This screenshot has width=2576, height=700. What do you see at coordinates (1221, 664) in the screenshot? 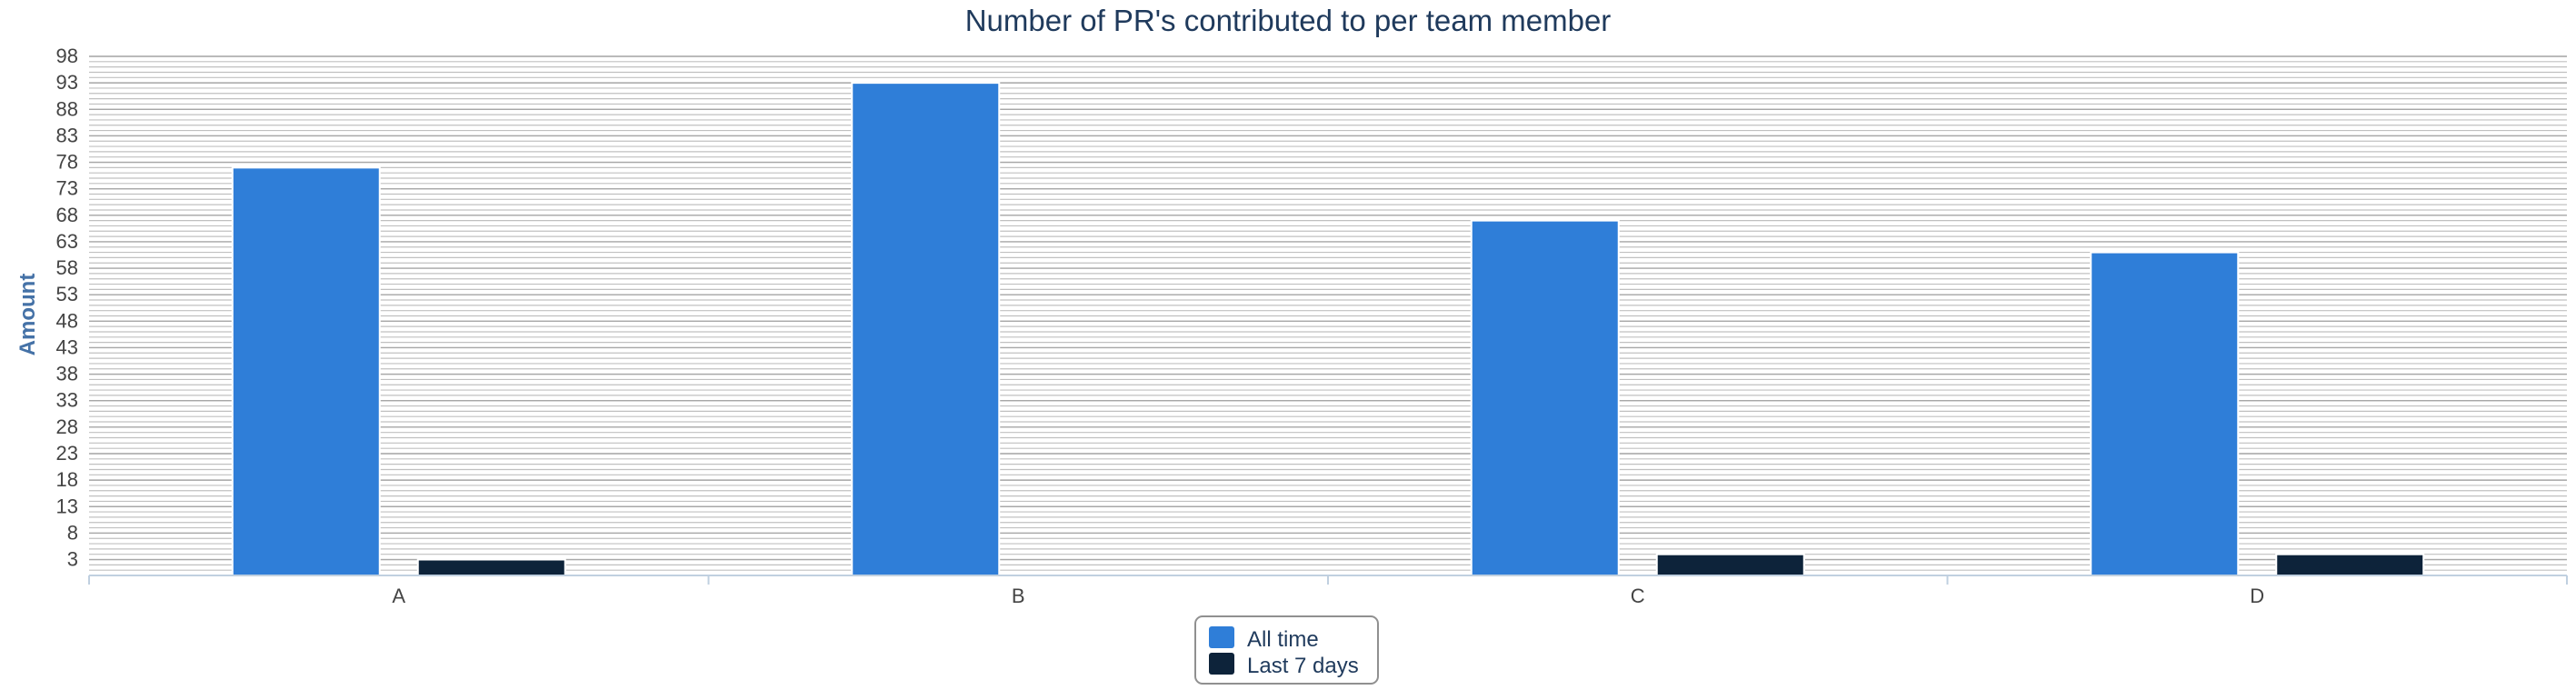
I see `legend-swatch-last-7-days` at bounding box center [1221, 664].